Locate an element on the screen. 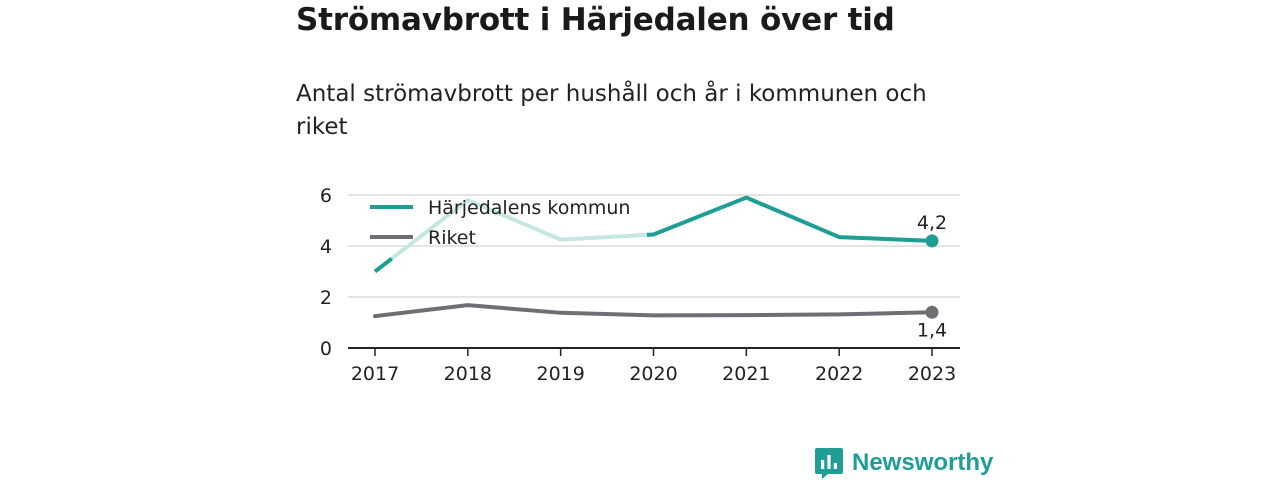  y-tick-label: 4 is located at coordinates (326, 247).